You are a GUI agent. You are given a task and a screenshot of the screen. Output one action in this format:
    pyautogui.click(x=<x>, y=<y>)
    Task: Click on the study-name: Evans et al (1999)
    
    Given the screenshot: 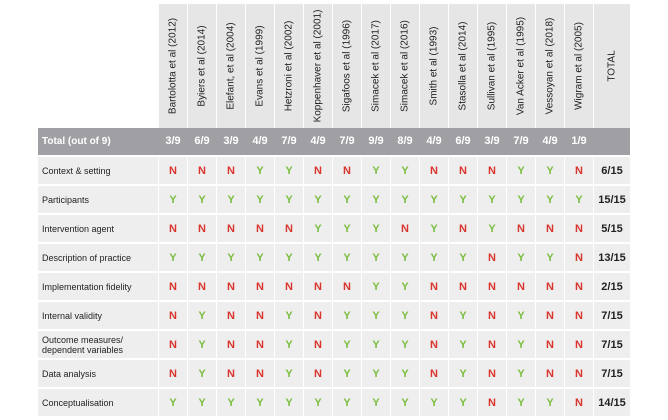 What is the action you would take?
    pyautogui.click(x=260, y=66)
    